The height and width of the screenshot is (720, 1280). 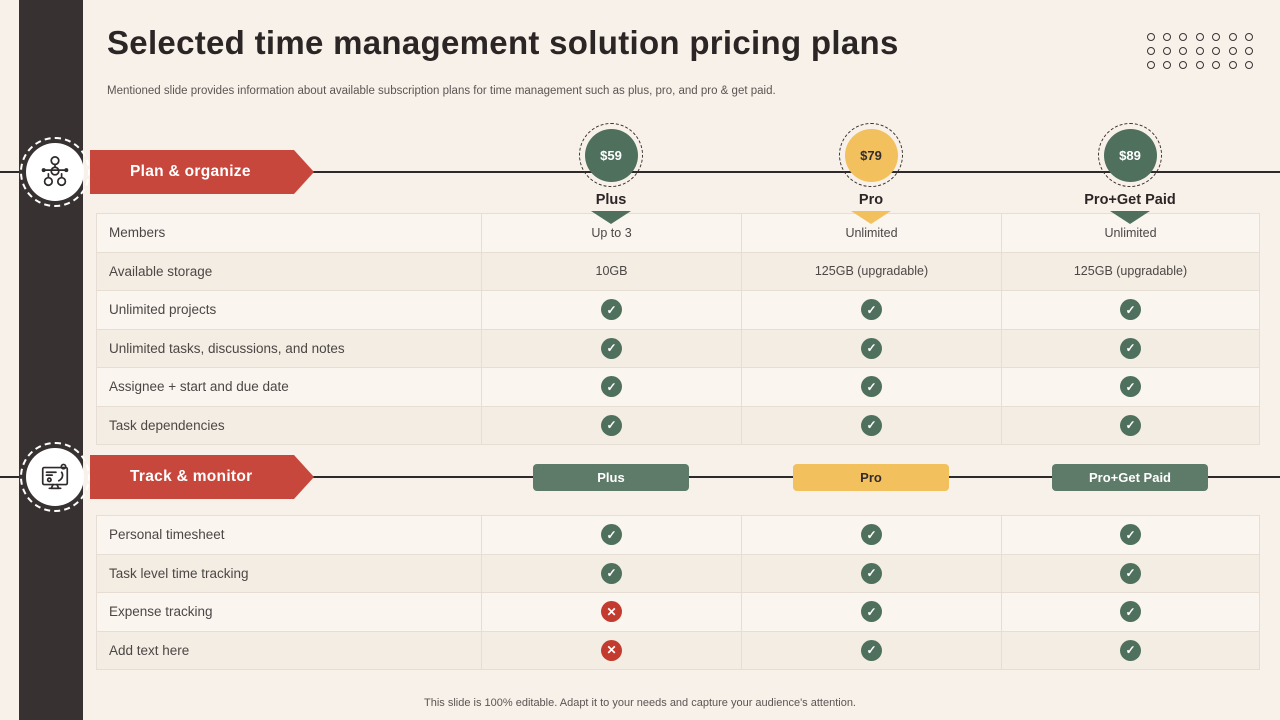 I want to click on value-text: 125GB (upgradable), so click(x=871, y=271).